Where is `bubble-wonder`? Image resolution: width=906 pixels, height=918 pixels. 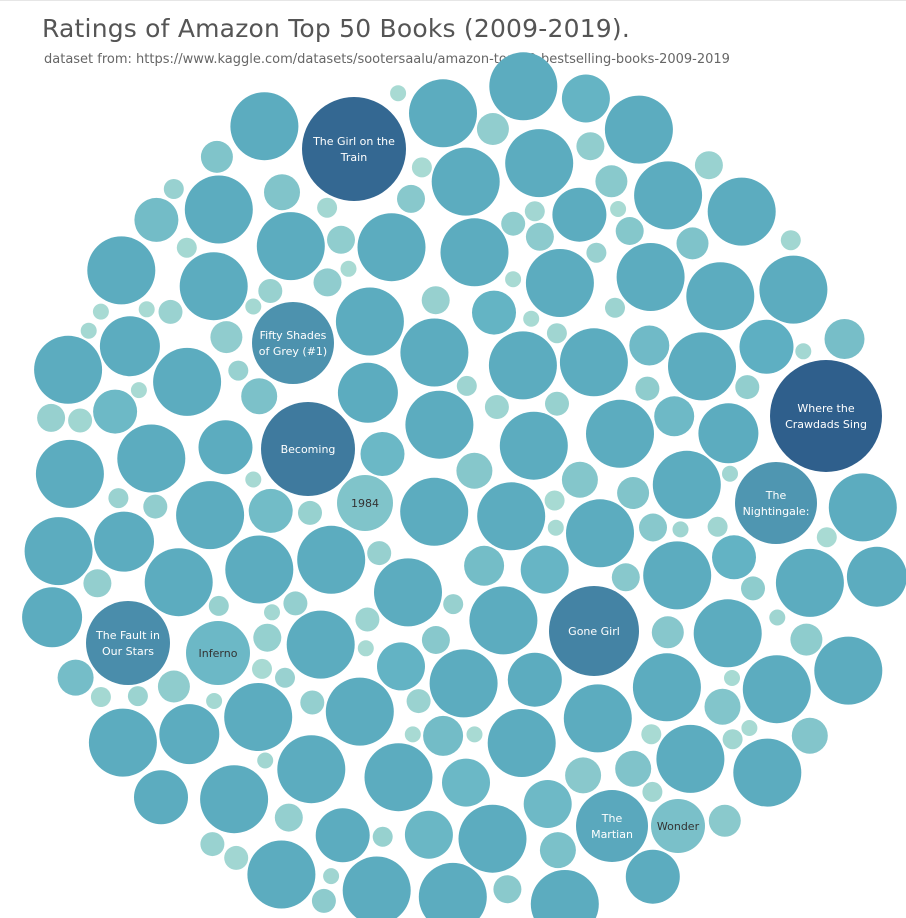 bubble-wonder is located at coordinates (678, 826).